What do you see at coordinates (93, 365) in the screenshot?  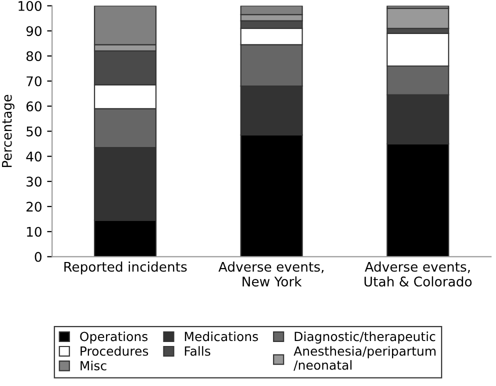 I see `legend-label: Misc` at bounding box center [93, 365].